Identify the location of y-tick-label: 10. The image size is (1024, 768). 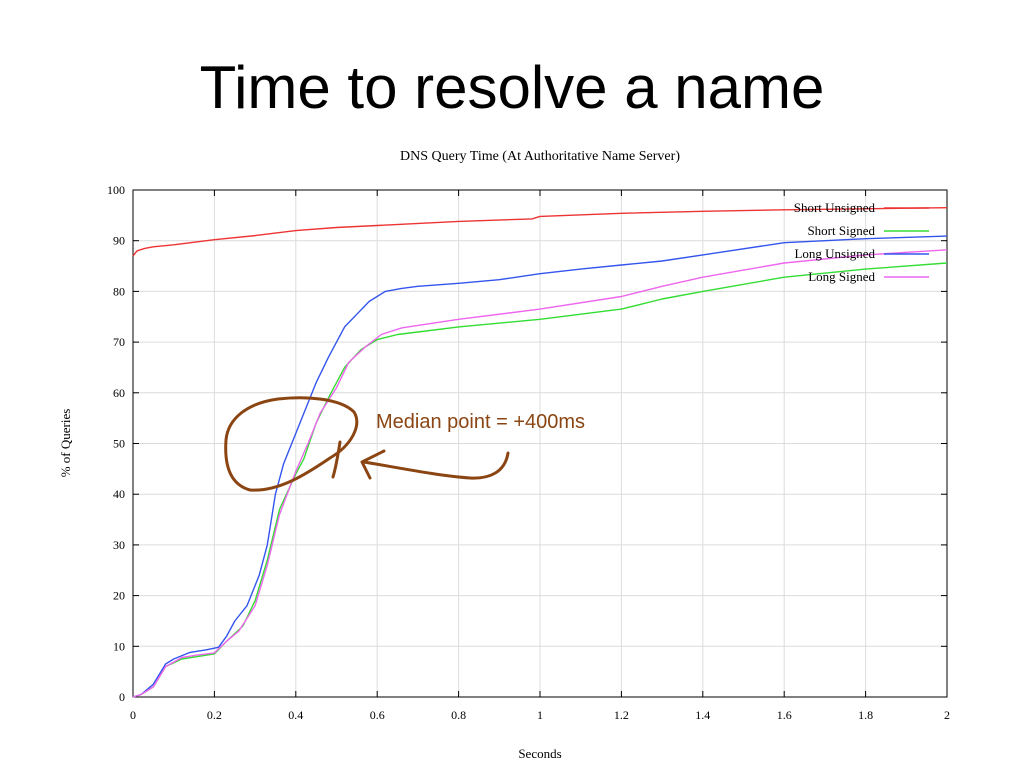
(119, 646).